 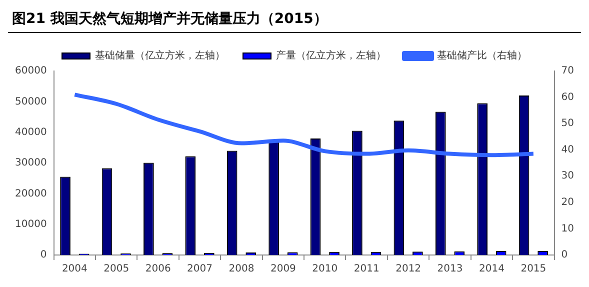 I want to click on y-tick-label: 20000, so click(x=31, y=194).